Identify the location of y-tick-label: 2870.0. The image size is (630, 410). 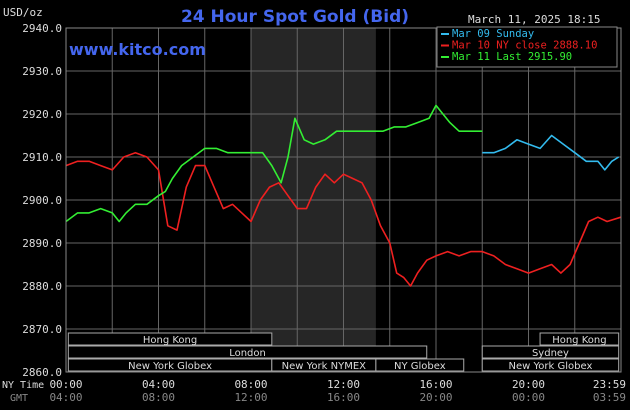
(42, 329).